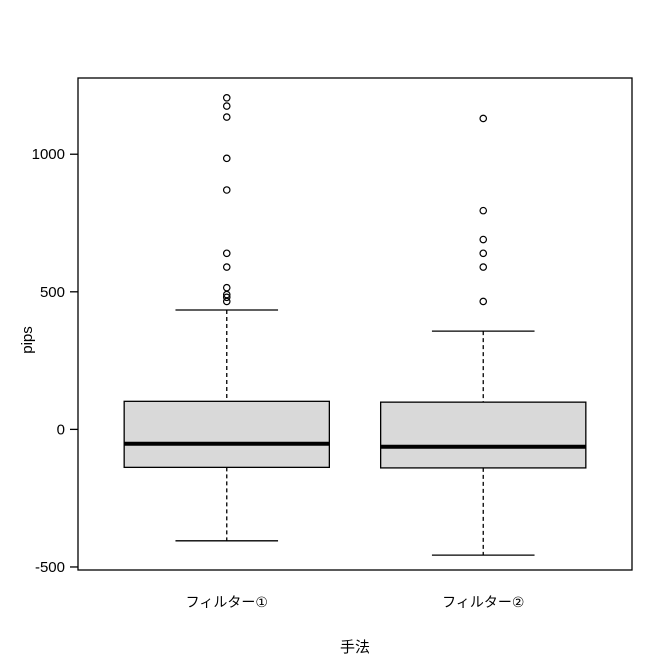 This screenshot has width=672, height=672. What do you see at coordinates (355, 647) in the screenshot?
I see `x-axis-title: 手法` at bounding box center [355, 647].